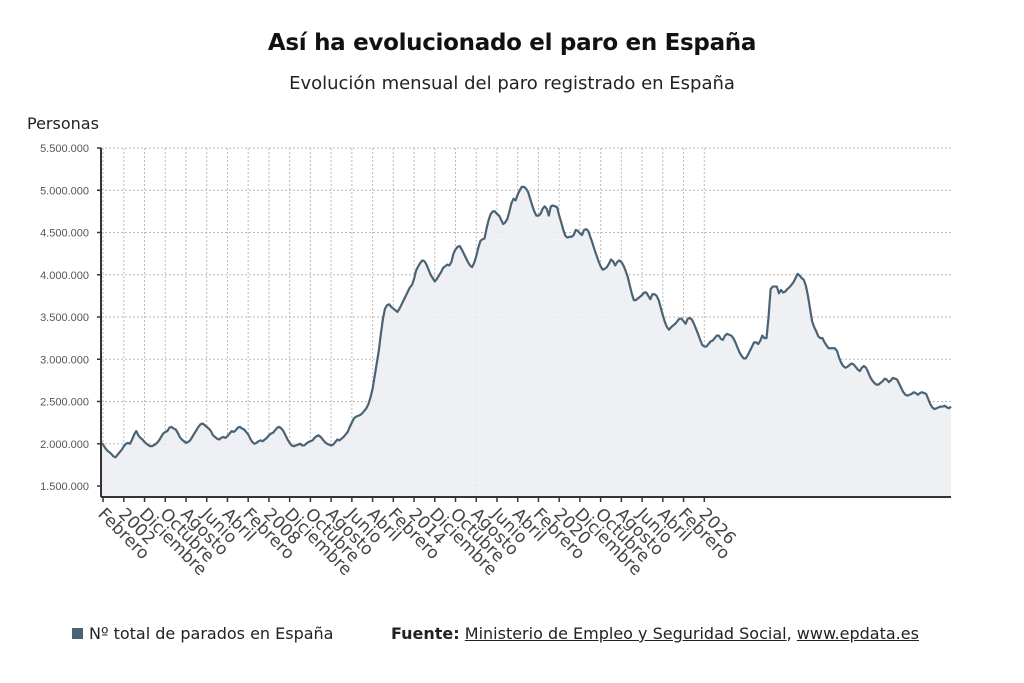 Image resolution: width=1024 pixels, height=683 pixels. What do you see at coordinates (64, 234) in the screenshot?
I see `y-tick-label: 4.500.000` at bounding box center [64, 234].